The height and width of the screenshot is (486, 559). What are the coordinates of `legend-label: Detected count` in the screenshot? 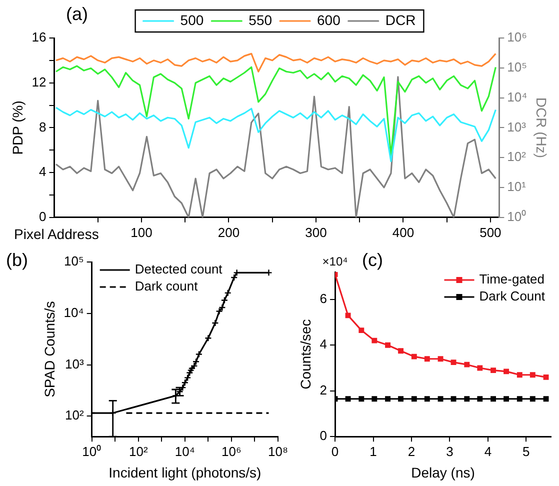 It's located at (178, 269).